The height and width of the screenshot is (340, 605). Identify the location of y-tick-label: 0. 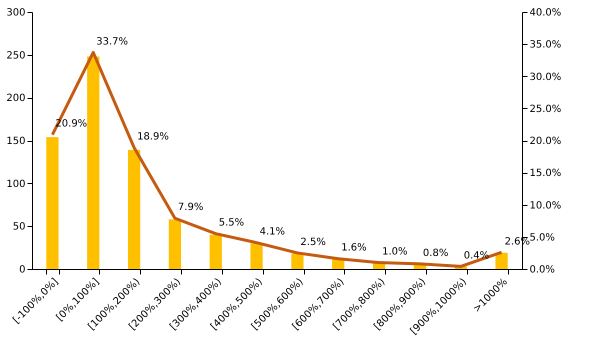
(22, 270).